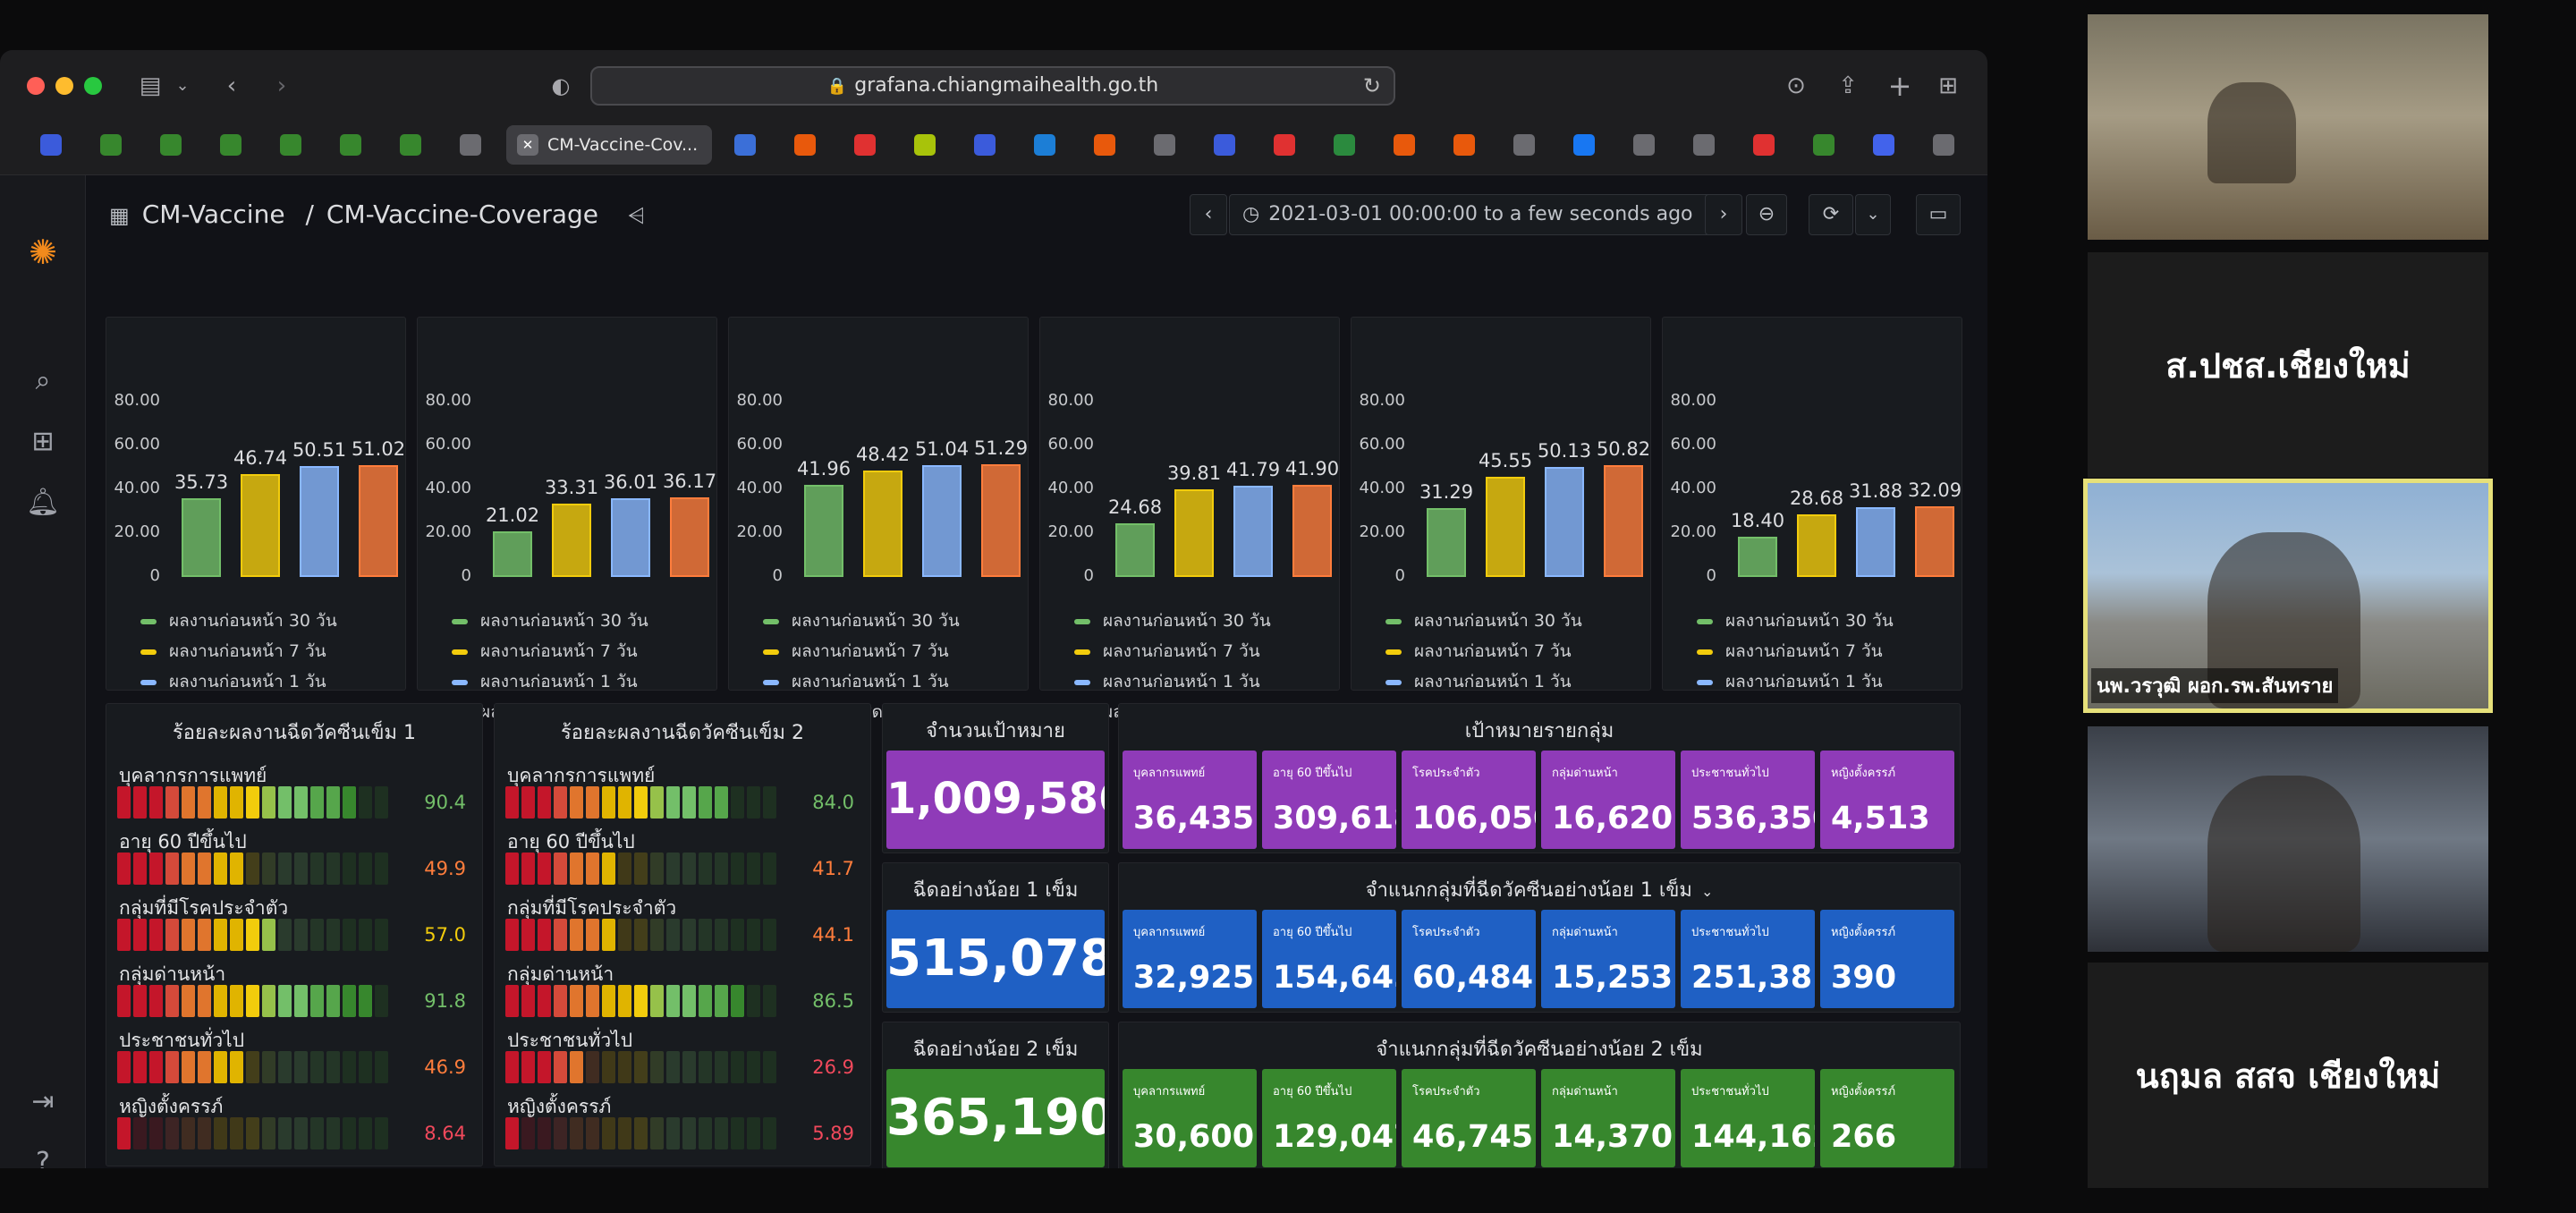 This screenshot has width=2576, height=1213. Describe the element at coordinates (213, 214) in the screenshot. I see `breadcrumb-folder: CM-Vaccine` at that location.